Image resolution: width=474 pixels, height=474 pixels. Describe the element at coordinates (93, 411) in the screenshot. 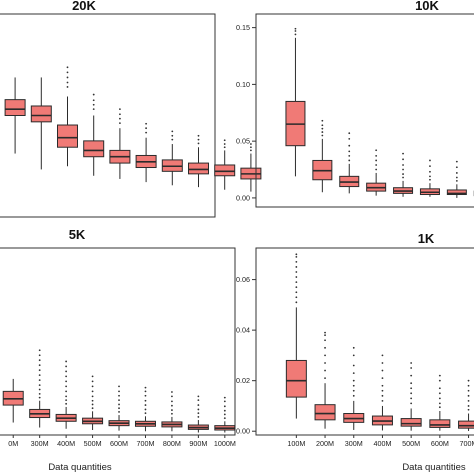

I see `box-500M: 500M` at that location.